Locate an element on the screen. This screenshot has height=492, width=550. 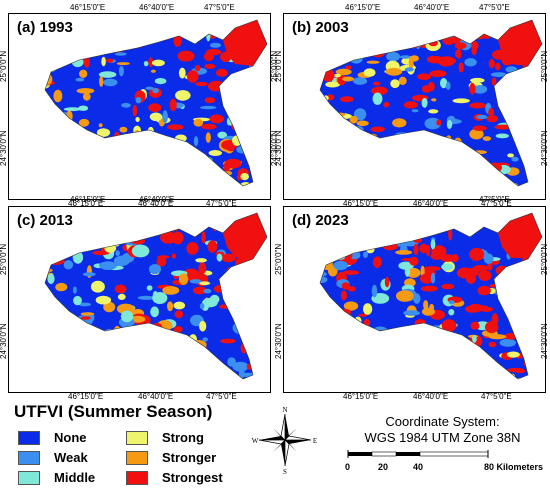
tick-left: 24°30'0"N is located at coordinates (4, 148).